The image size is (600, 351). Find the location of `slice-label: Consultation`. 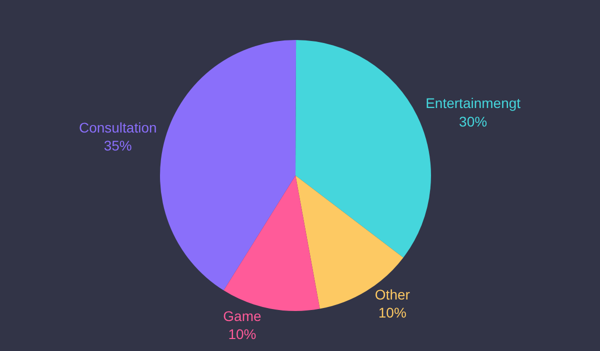

slice-label: Consultation is located at coordinates (117, 127).